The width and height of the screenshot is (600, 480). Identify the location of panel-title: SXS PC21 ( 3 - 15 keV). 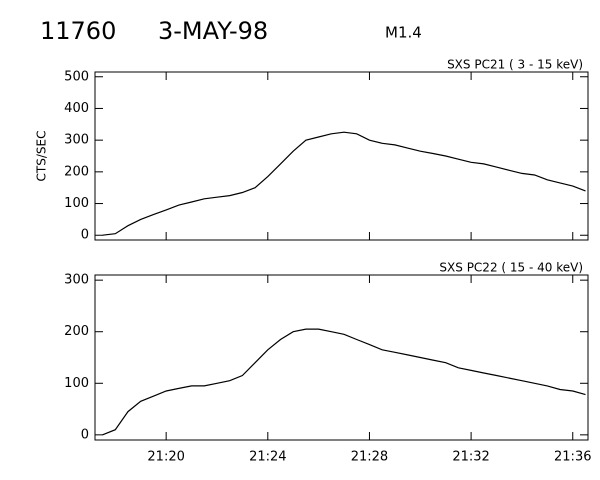
(515, 65).